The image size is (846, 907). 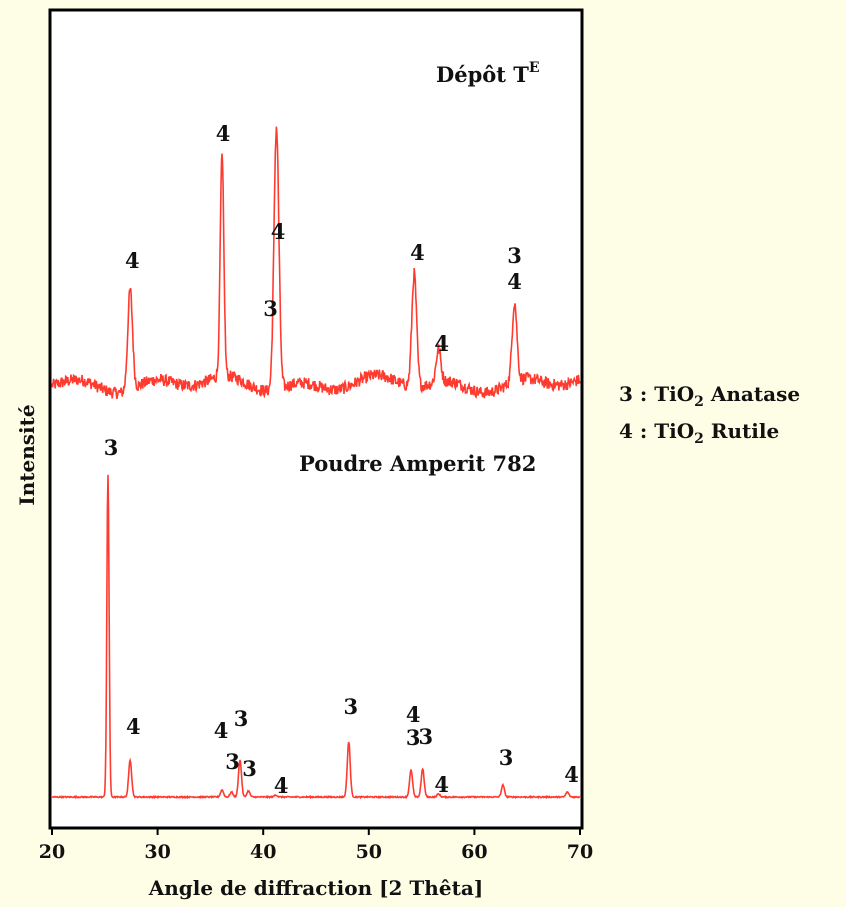 I want to click on y-axis-title: Intensité, so click(x=27, y=454).